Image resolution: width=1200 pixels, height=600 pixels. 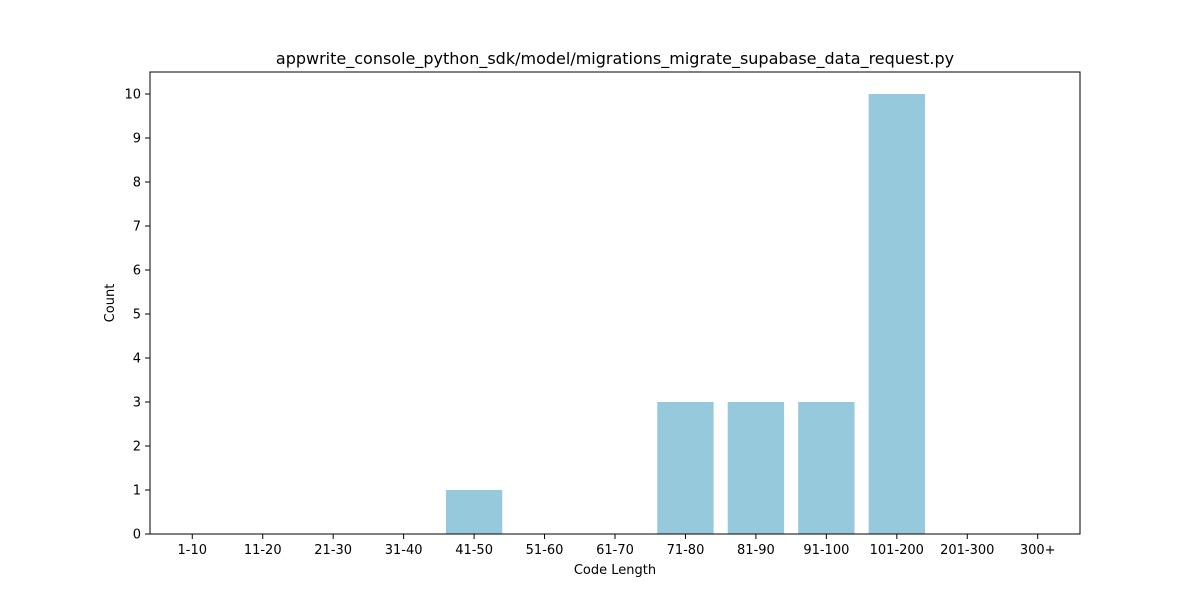 I want to click on x-tick-label: 201-300, so click(x=967, y=550).